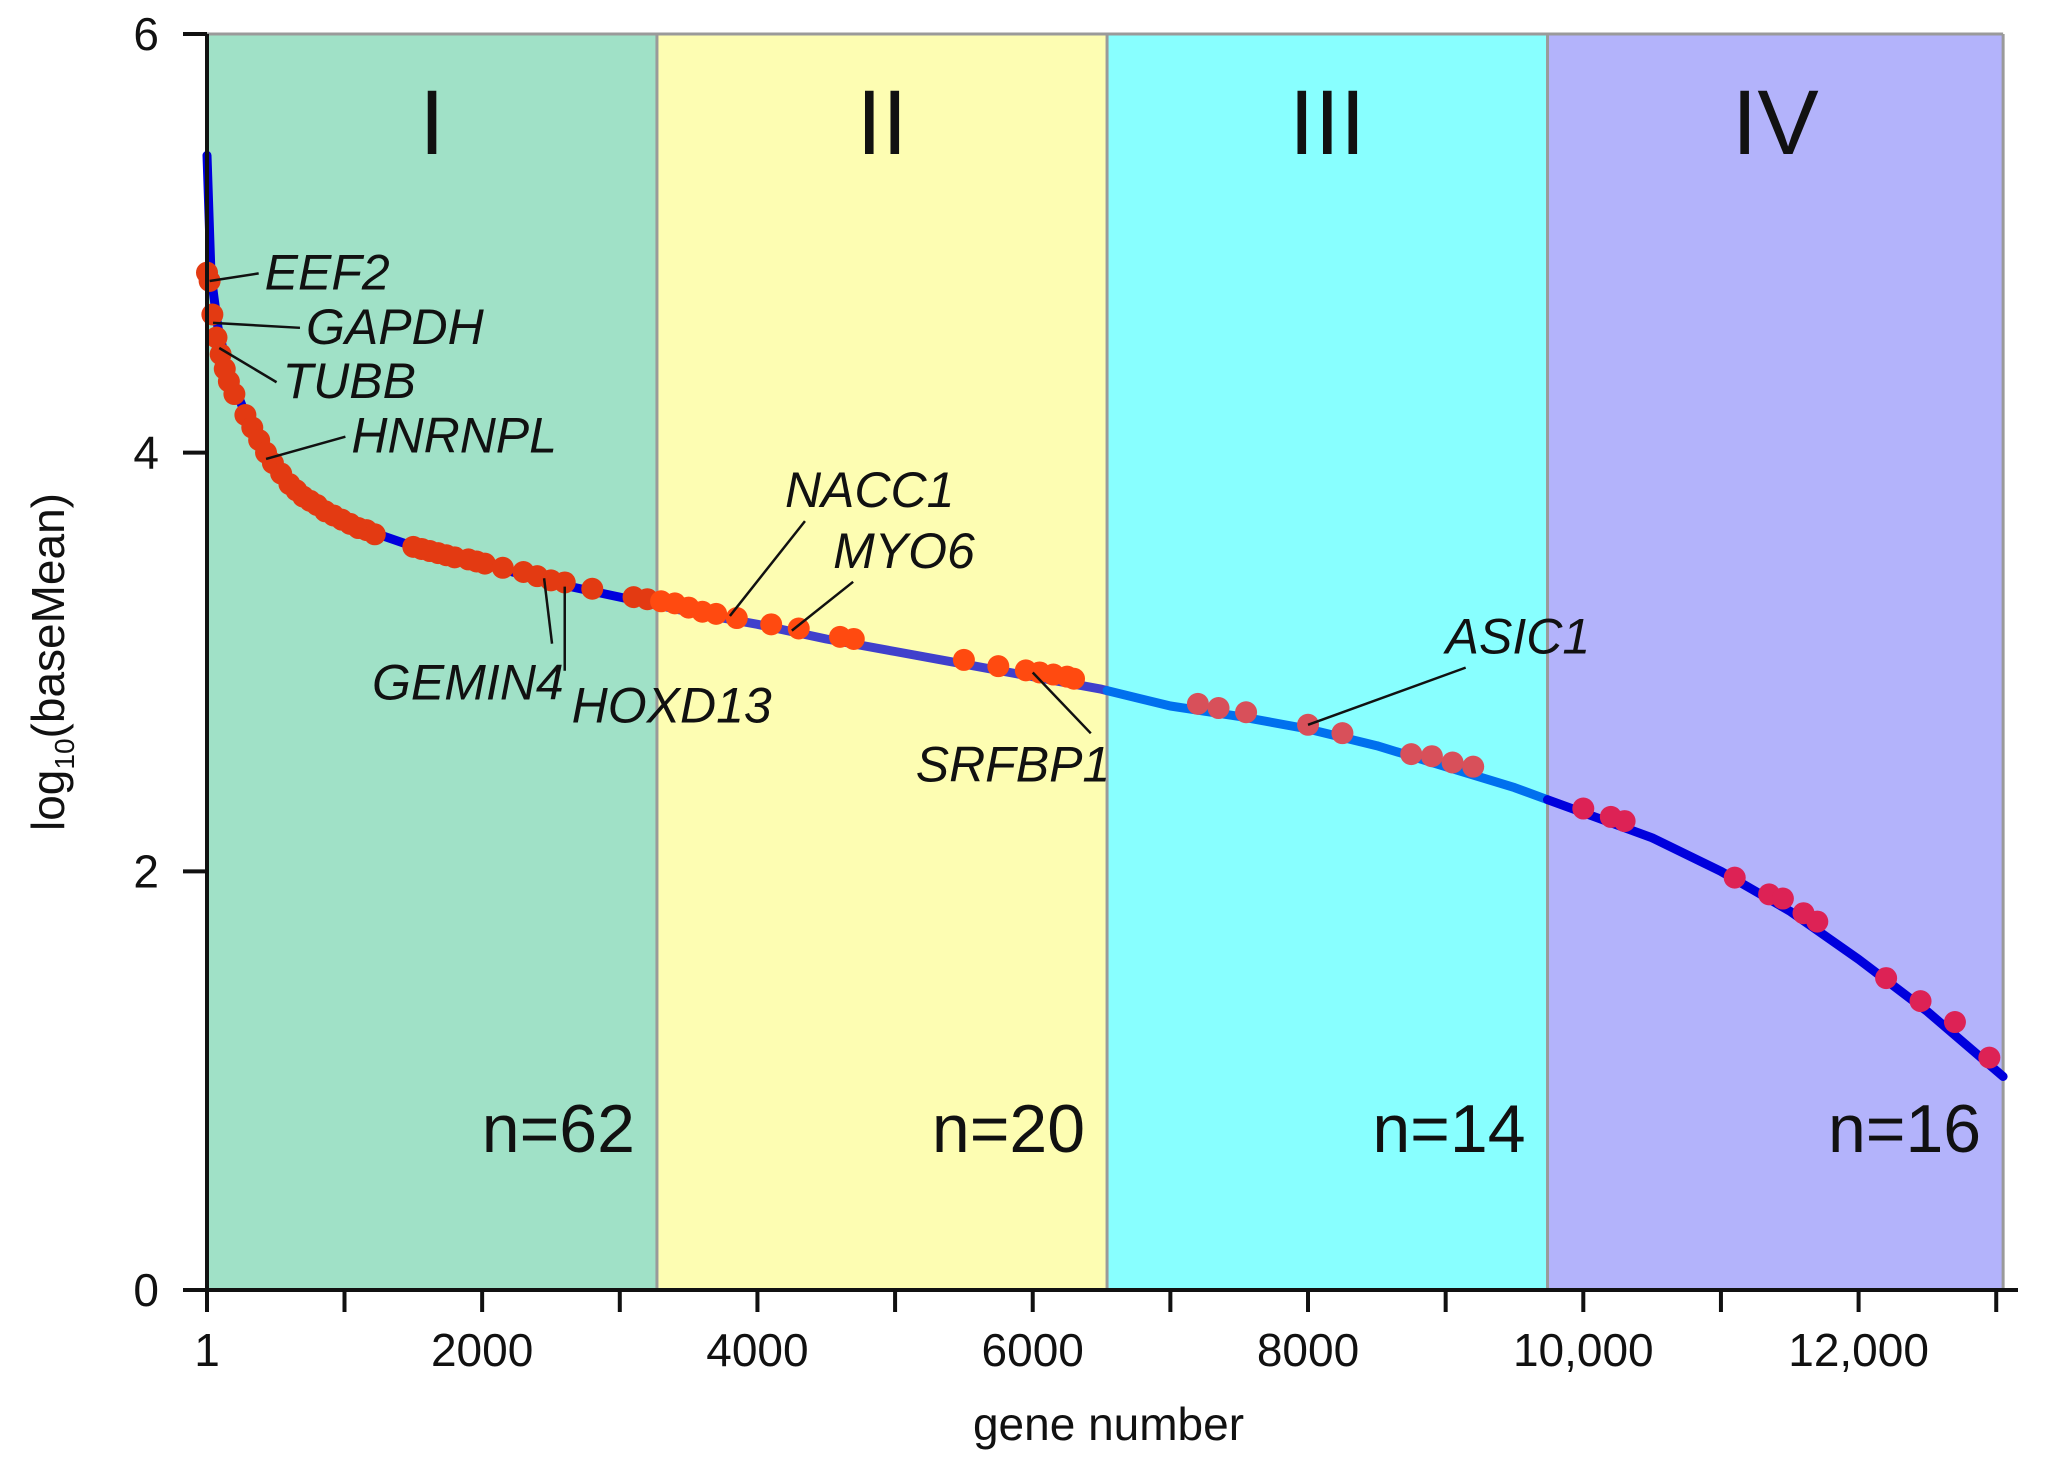 The height and width of the screenshot is (1479, 2054). What do you see at coordinates (146, 34) in the screenshot?
I see `y-tick-label-6: 6` at bounding box center [146, 34].